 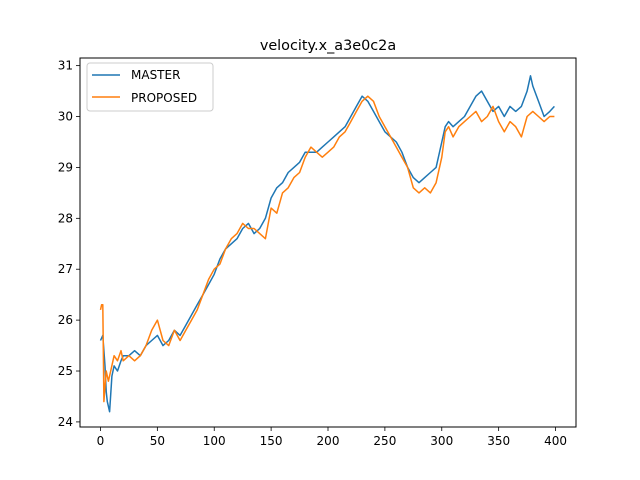 What do you see at coordinates (101, 441) in the screenshot?
I see `x-tick-label: 0` at bounding box center [101, 441].